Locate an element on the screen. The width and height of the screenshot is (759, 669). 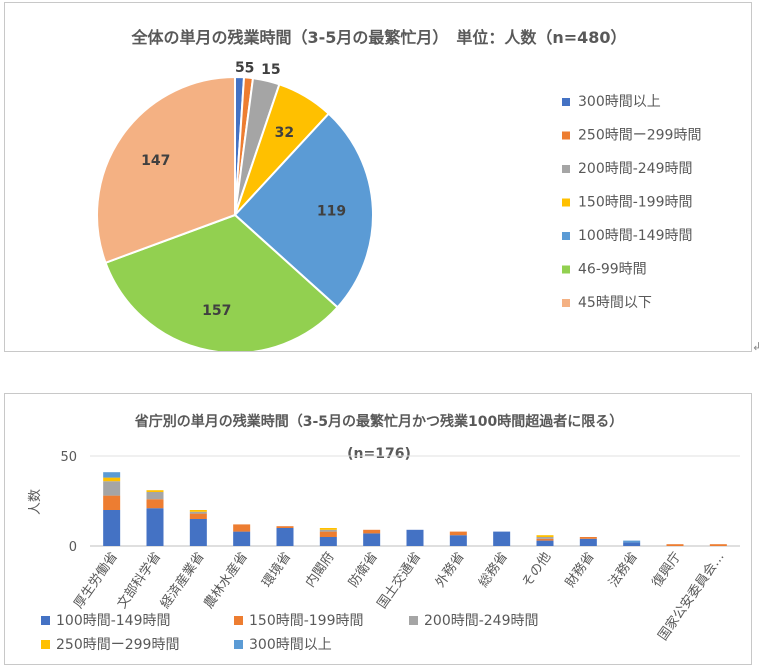
pie-legend-label-6: 45時間以下 is located at coordinates (615, 303).